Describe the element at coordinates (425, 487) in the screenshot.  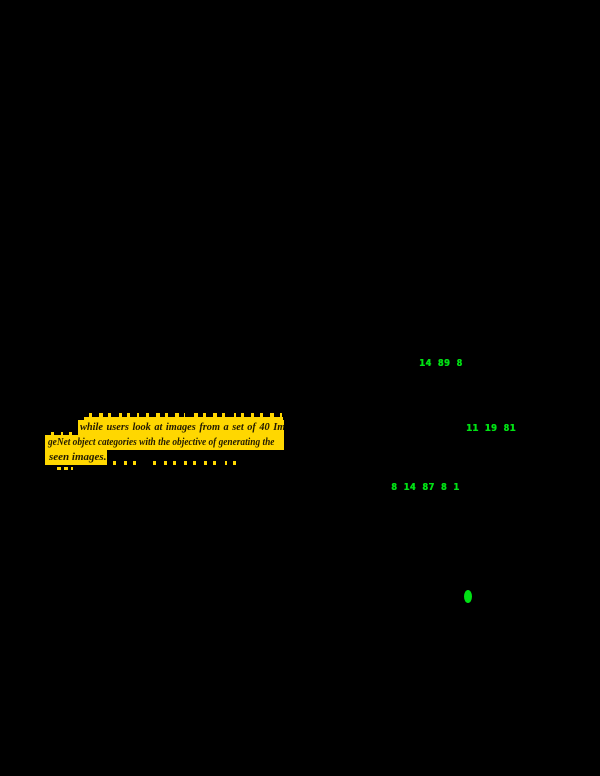
I see `green-number-label: 8 14 87 8 1` at that location.